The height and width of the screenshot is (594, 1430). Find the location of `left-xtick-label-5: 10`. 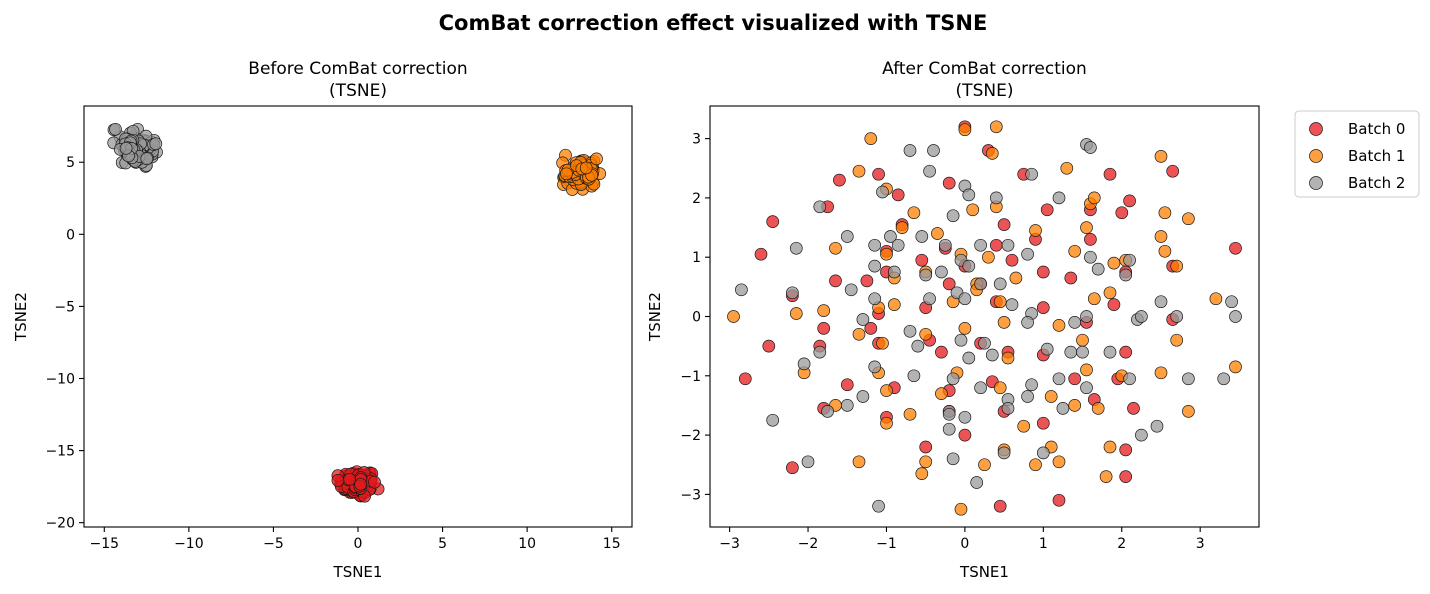

left-xtick-label-5: 10 is located at coordinates (527, 544).